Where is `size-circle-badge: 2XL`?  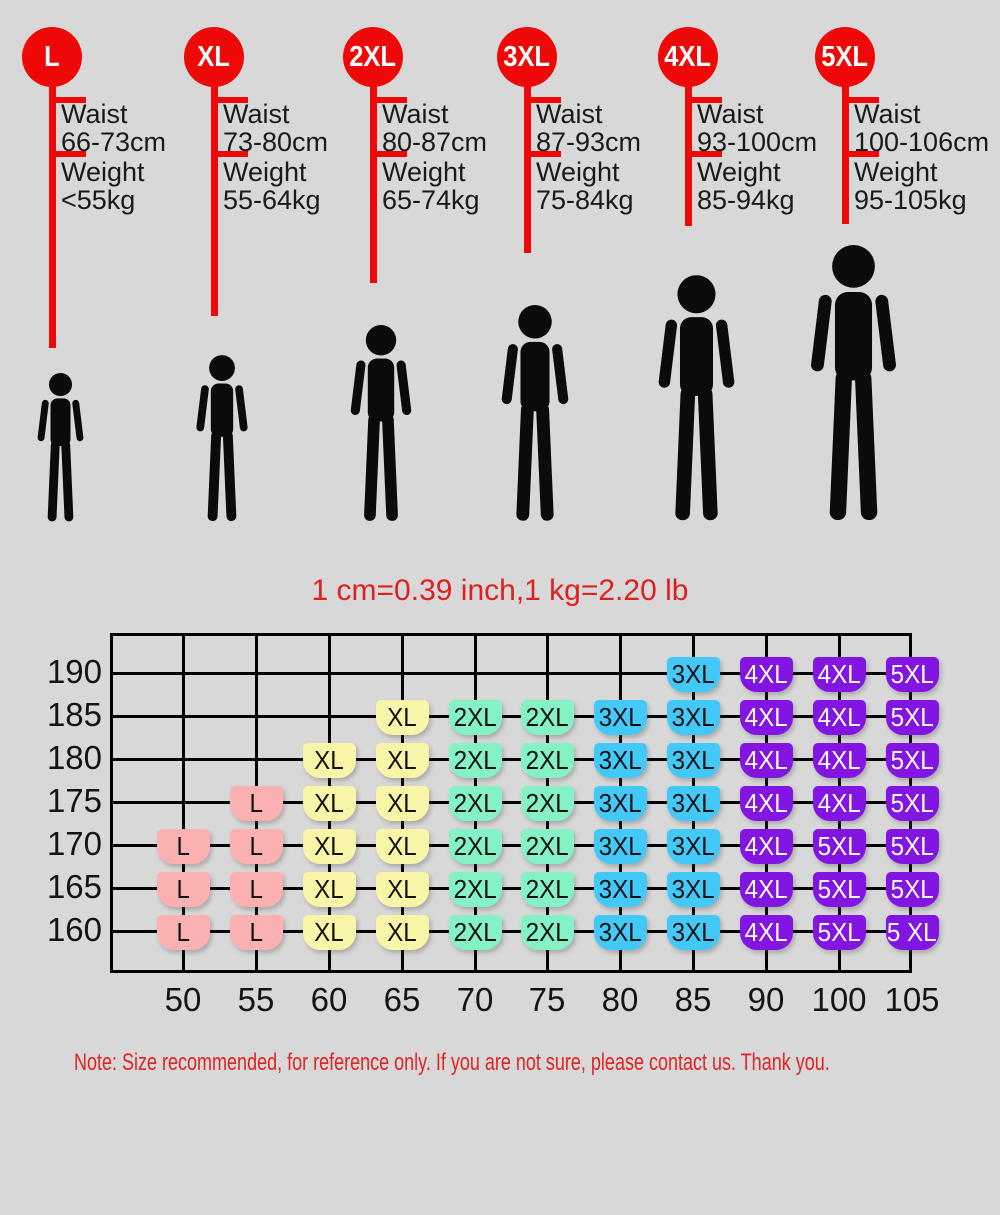 size-circle-badge: 2XL is located at coordinates (373, 57).